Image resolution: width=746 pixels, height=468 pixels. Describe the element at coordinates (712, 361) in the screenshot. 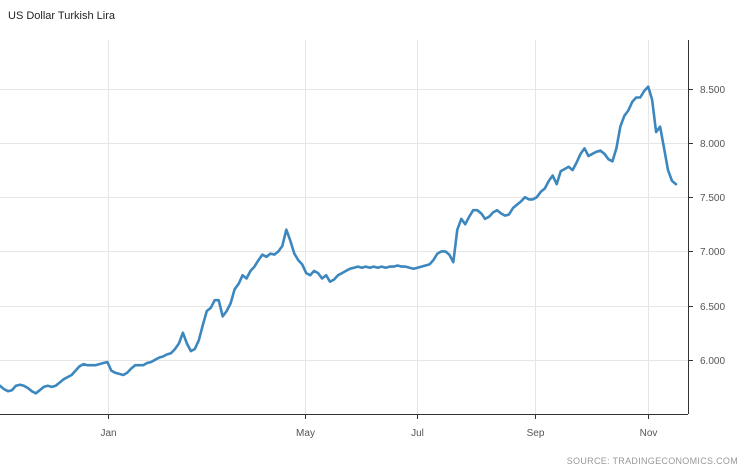

I see `y-tick-label: 6.000` at that location.